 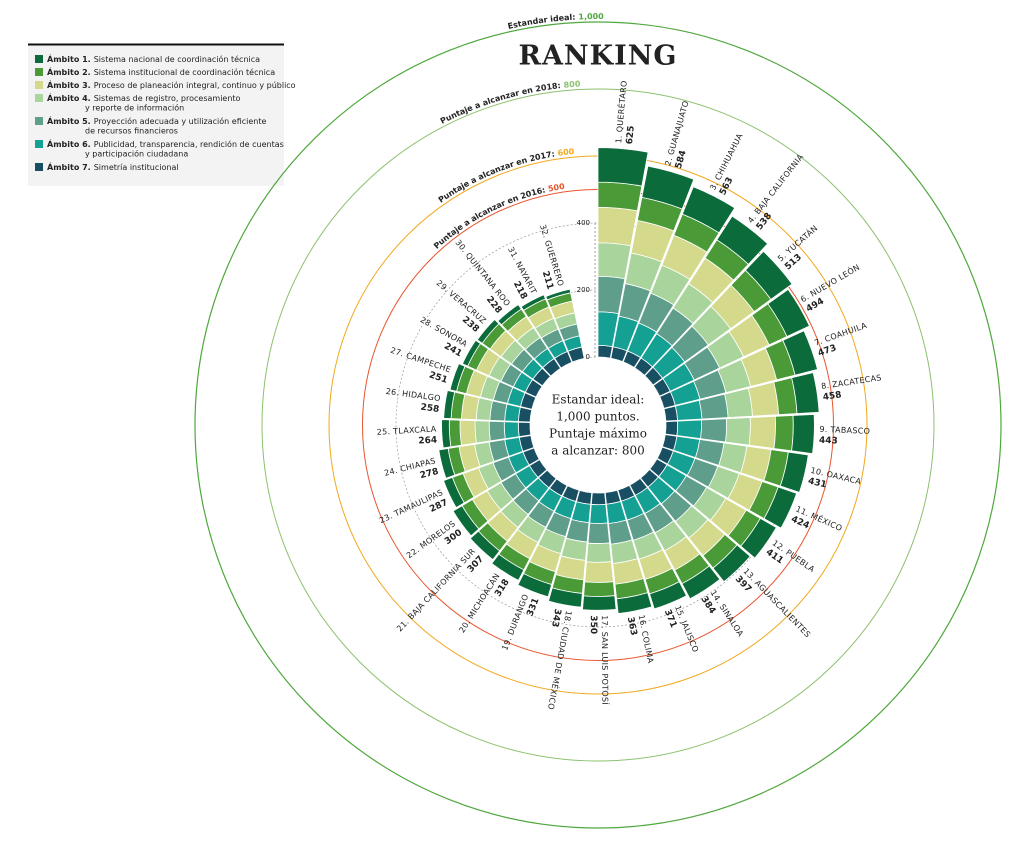 What do you see at coordinates (597, 417) in the screenshot?
I see `center-text: 1,000 puntos.` at bounding box center [597, 417].